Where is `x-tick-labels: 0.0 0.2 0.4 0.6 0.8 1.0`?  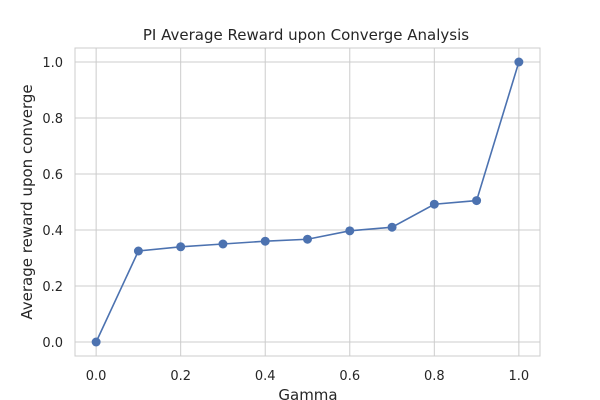
x-tick-labels: 0.0 0.2 0.4 0.6 0.8 1.0 is located at coordinates (307, 376).